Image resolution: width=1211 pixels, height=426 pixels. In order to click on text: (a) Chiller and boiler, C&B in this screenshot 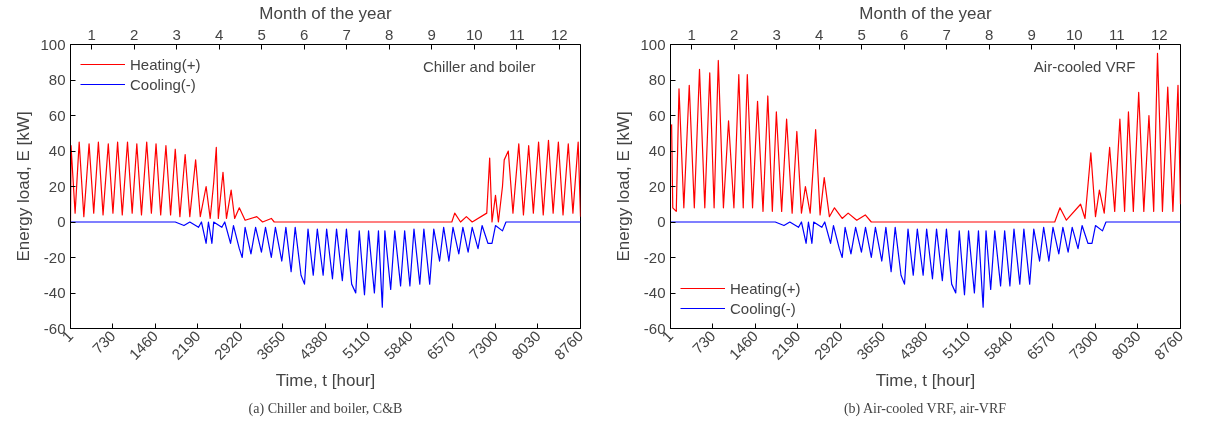, I will do `click(325, 408)`.